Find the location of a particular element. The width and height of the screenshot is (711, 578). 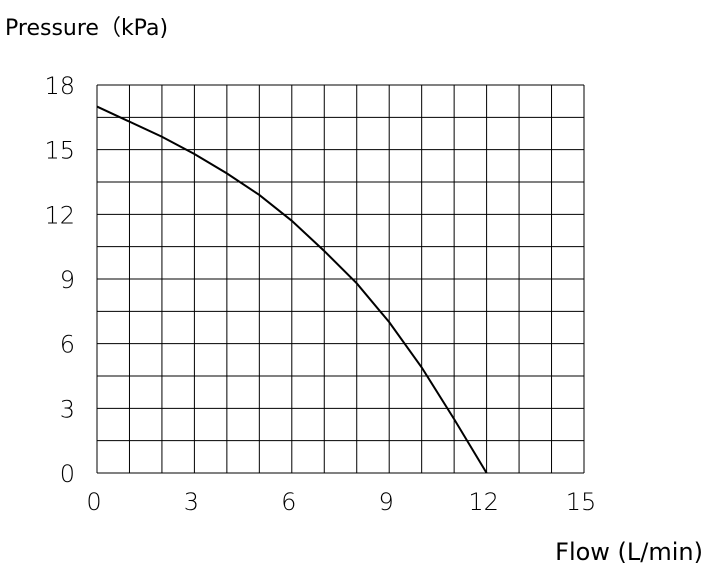

y-tick-label: 3 is located at coordinates (67, 409).